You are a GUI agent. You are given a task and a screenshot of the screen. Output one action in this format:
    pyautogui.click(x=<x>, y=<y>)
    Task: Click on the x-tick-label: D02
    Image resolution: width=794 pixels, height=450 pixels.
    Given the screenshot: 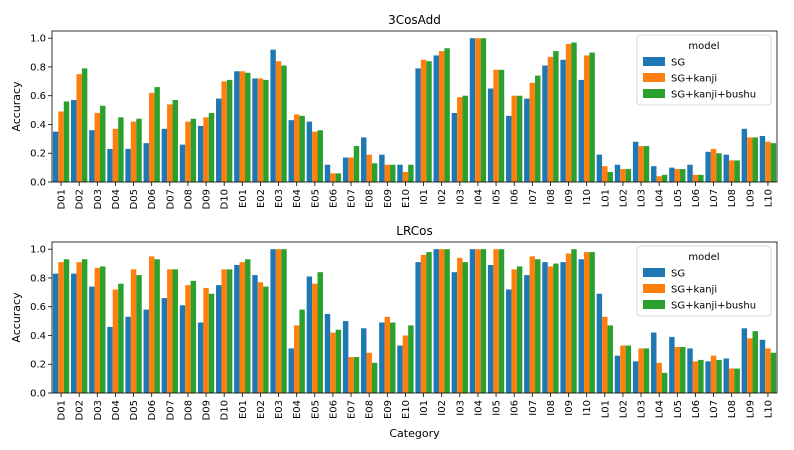 What is the action you would take?
    pyautogui.click(x=80, y=410)
    